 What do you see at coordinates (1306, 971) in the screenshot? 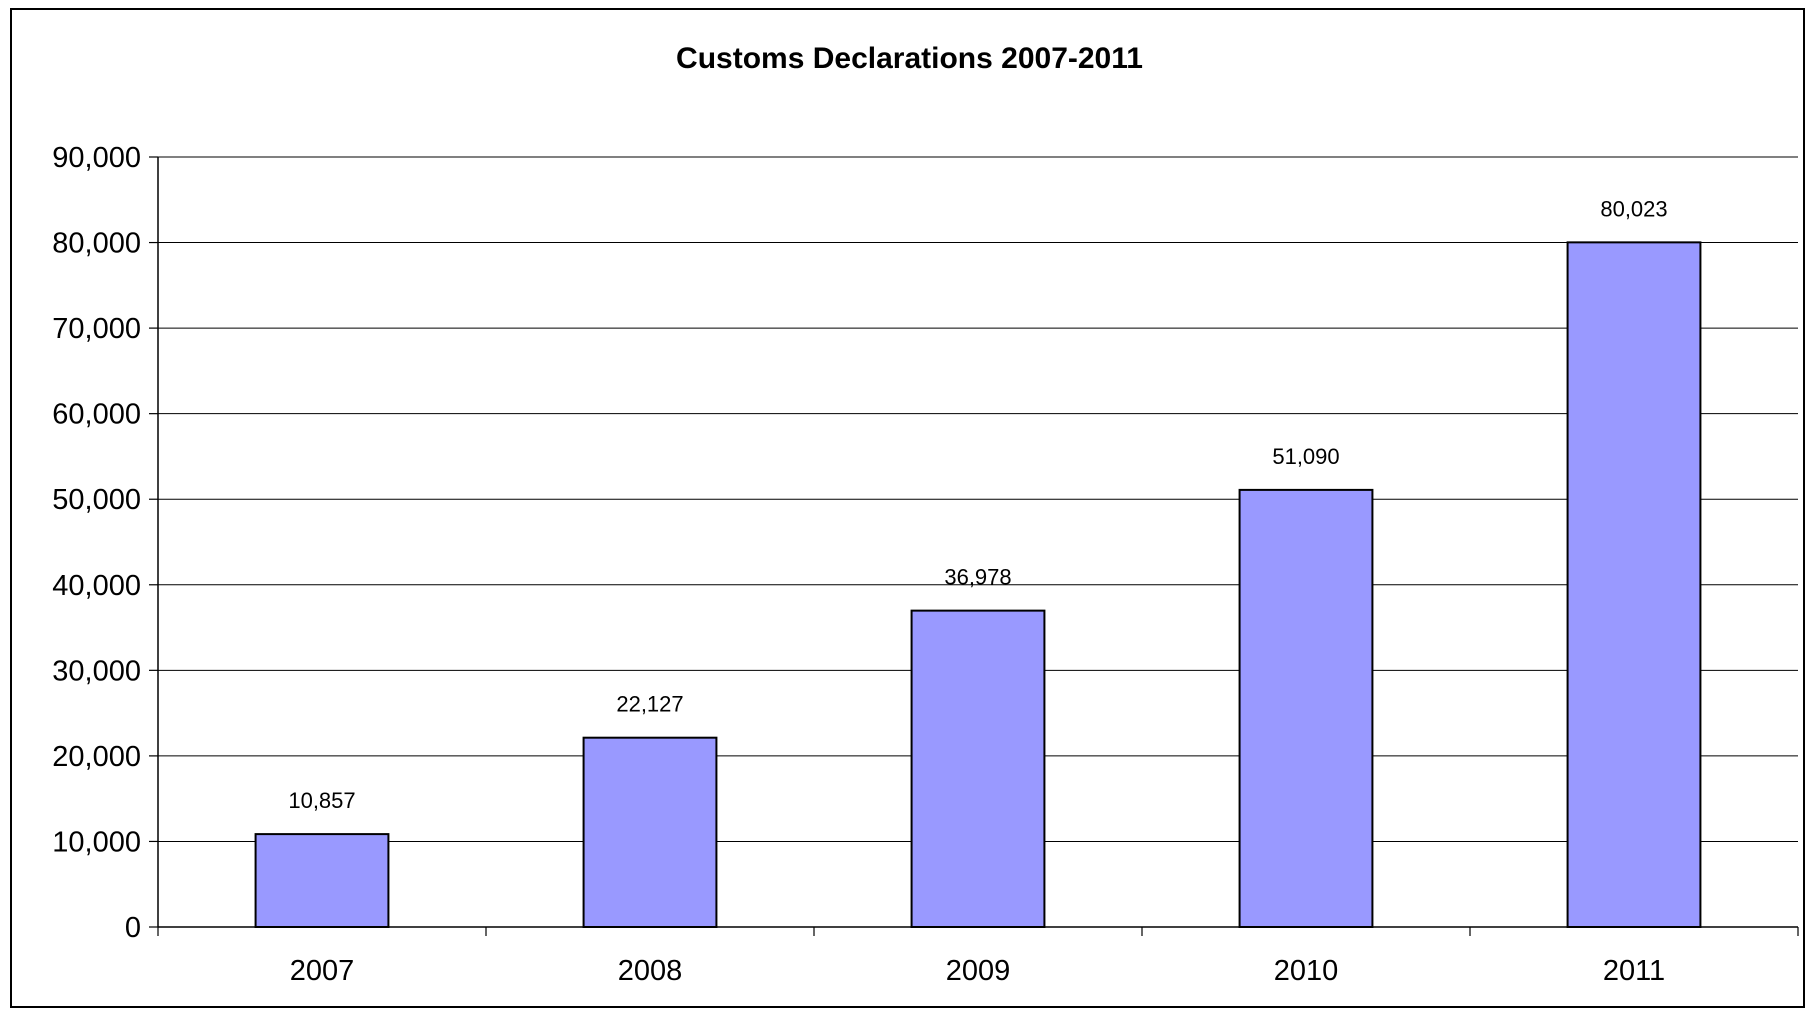
I see `x-tick-label: 2010` at bounding box center [1306, 971].